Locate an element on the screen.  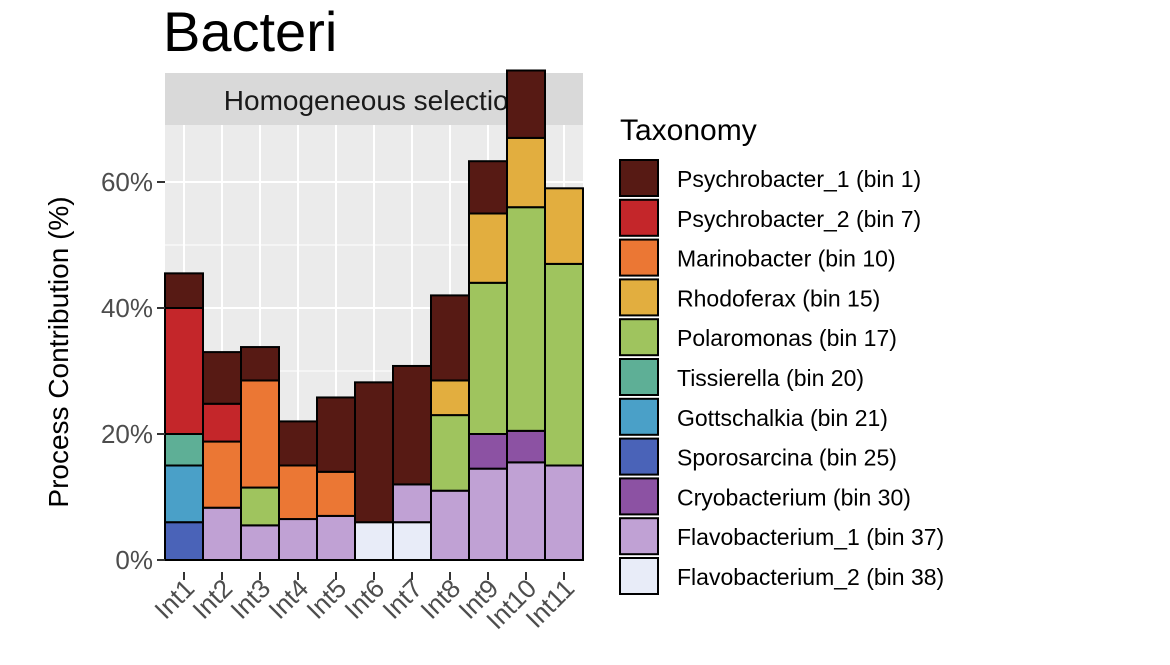
y-axis-label: Process Contribution (%) is located at coordinates (58, 351).